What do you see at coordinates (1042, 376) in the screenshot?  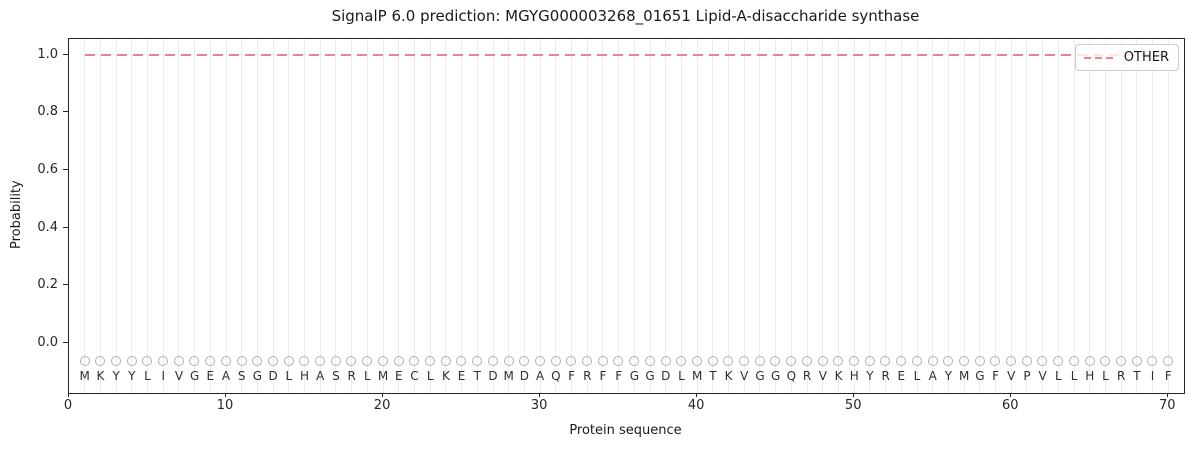 I see `sequence-letter: V` at bounding box center [1042, 376].